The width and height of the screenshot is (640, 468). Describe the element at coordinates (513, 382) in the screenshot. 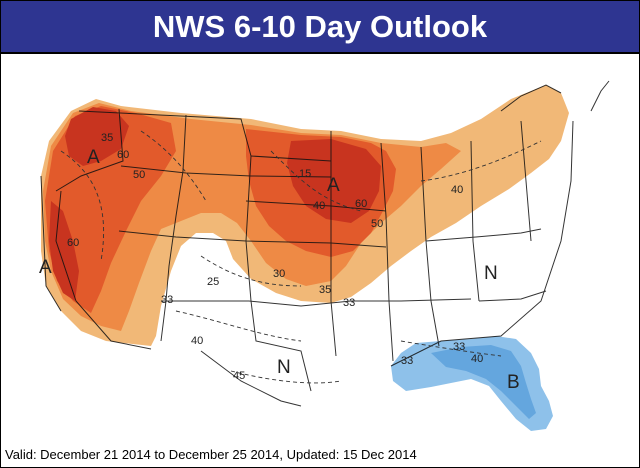

I see `region-label-b-florida: B` at that location.